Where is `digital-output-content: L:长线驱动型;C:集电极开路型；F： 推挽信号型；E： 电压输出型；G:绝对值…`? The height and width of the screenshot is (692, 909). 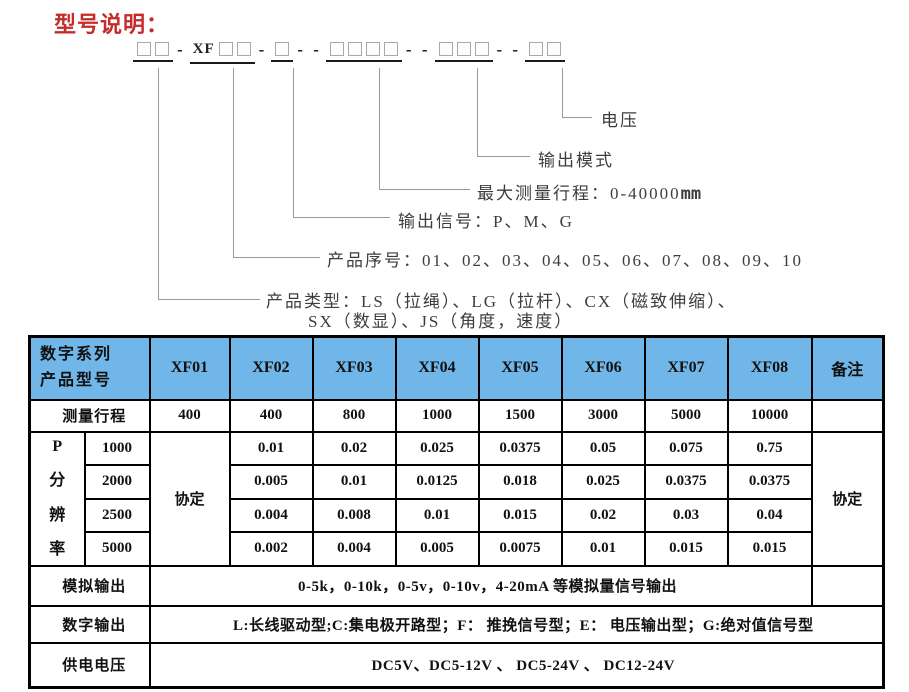 digital-output-content: L:长线驱动型;C:集电极开路型；F： 推挽信号型；E： 电压输出型；G:绝对值… is located at coordinates (516, 624).